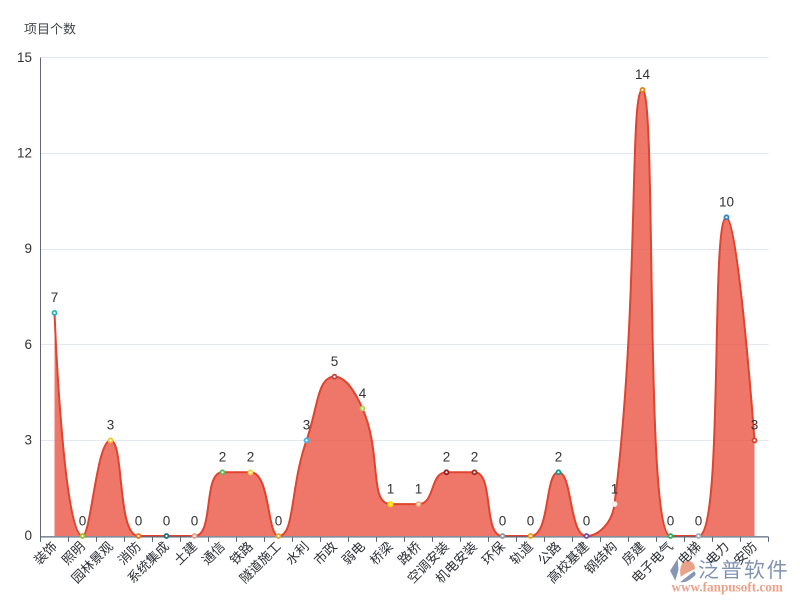  Describe the element at coordinates (28, 344) in the screenshot. I see `svg-text: 6` at that location.